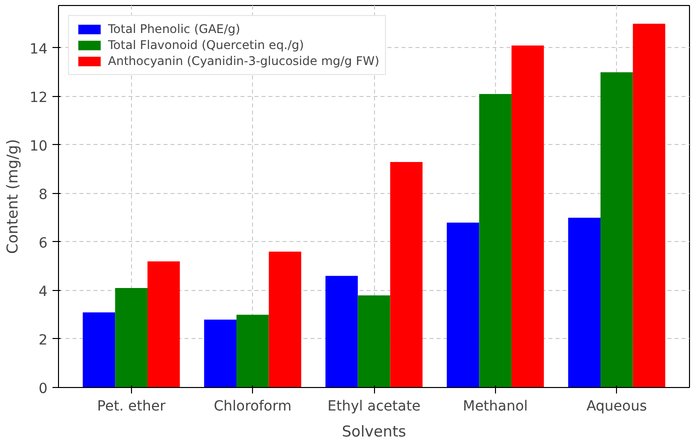 Image resolution: width=694 pixels, height=443 pixels. I want to click on y-tick-label: 12, so click(39, 98).